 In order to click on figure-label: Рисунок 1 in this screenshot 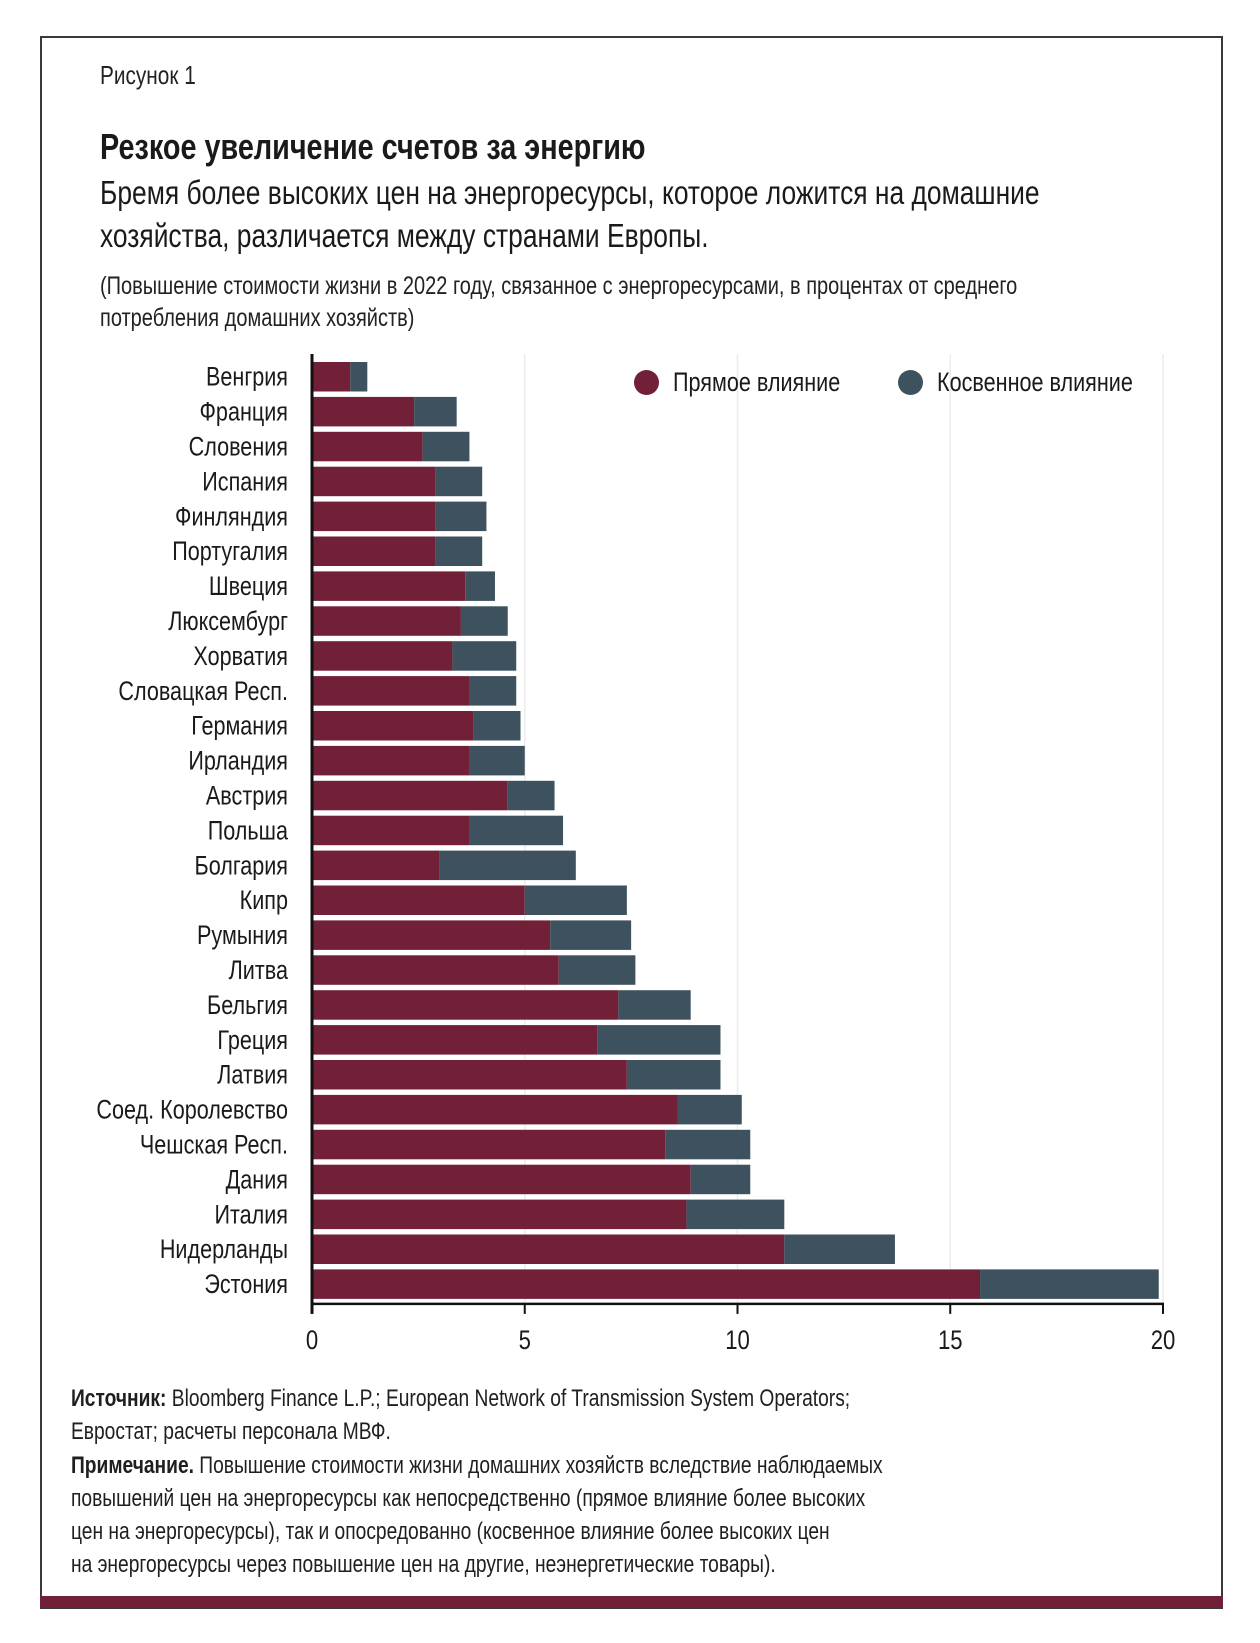, I will do `click(160, 75)`.